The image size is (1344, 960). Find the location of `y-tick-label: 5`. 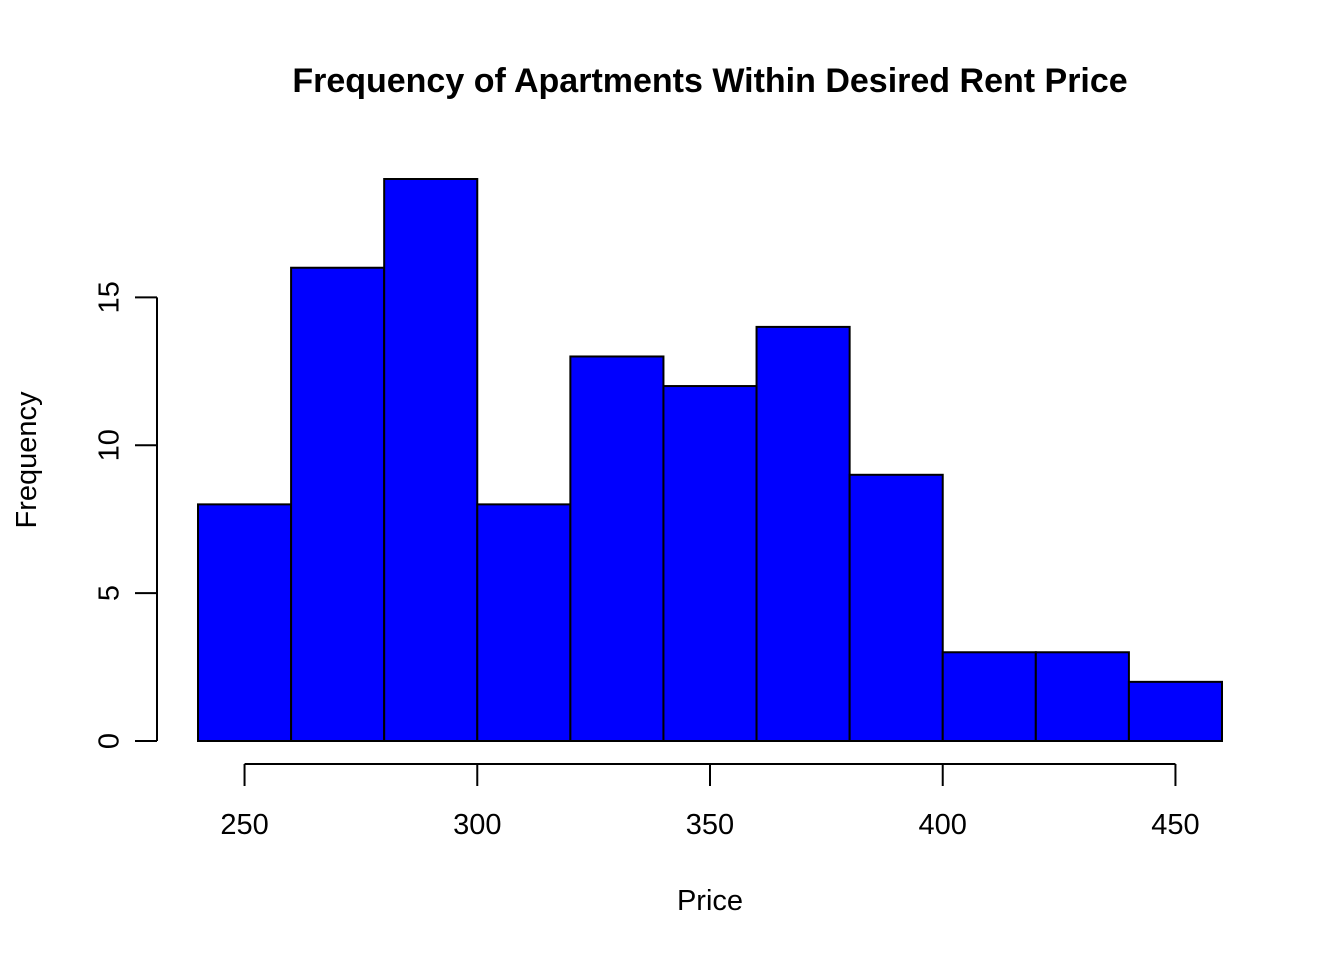

y-tick-label: 5 is located at coordinates (110, 593).